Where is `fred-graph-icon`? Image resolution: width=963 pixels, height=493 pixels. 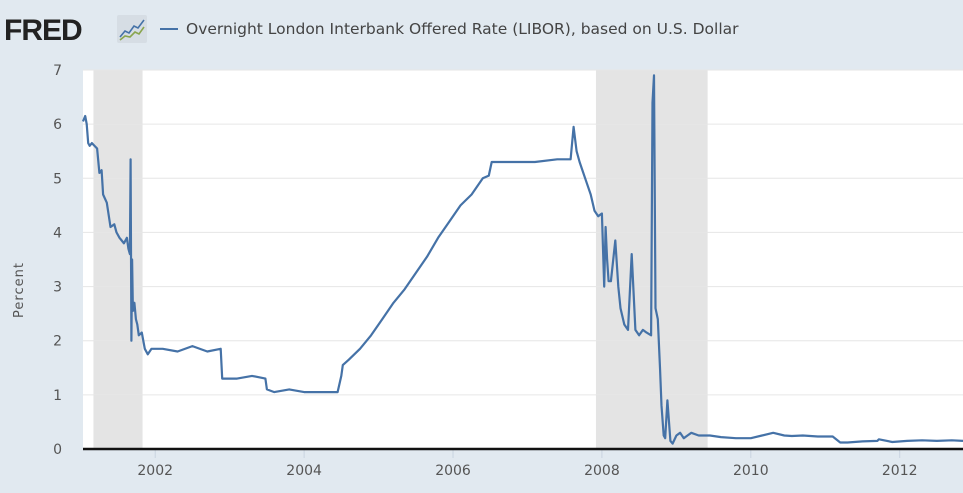
fred-graph-icon is located at coordinates (132, 29).